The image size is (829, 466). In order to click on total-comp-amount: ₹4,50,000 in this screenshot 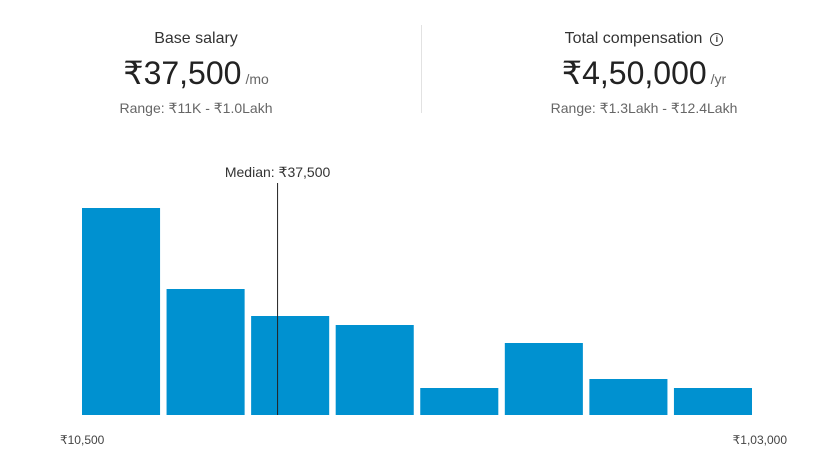, I will do `click(634, 73)`.